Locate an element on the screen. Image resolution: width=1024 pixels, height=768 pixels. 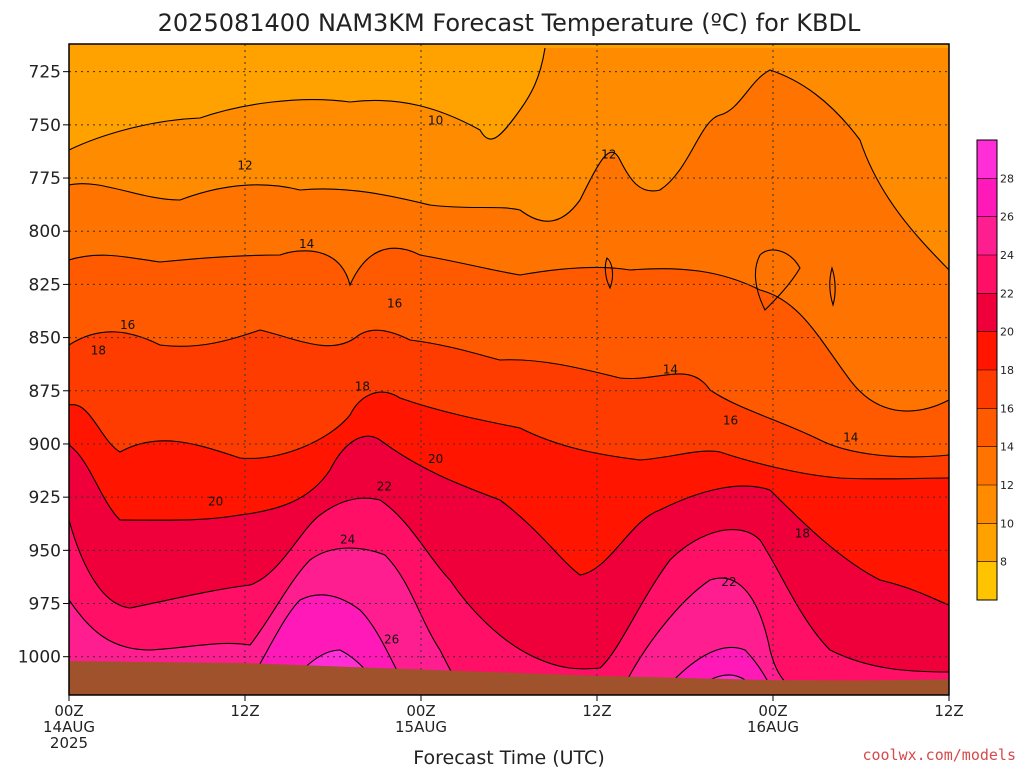
y-tick-label: 750 is located at coordinates (45, 126).